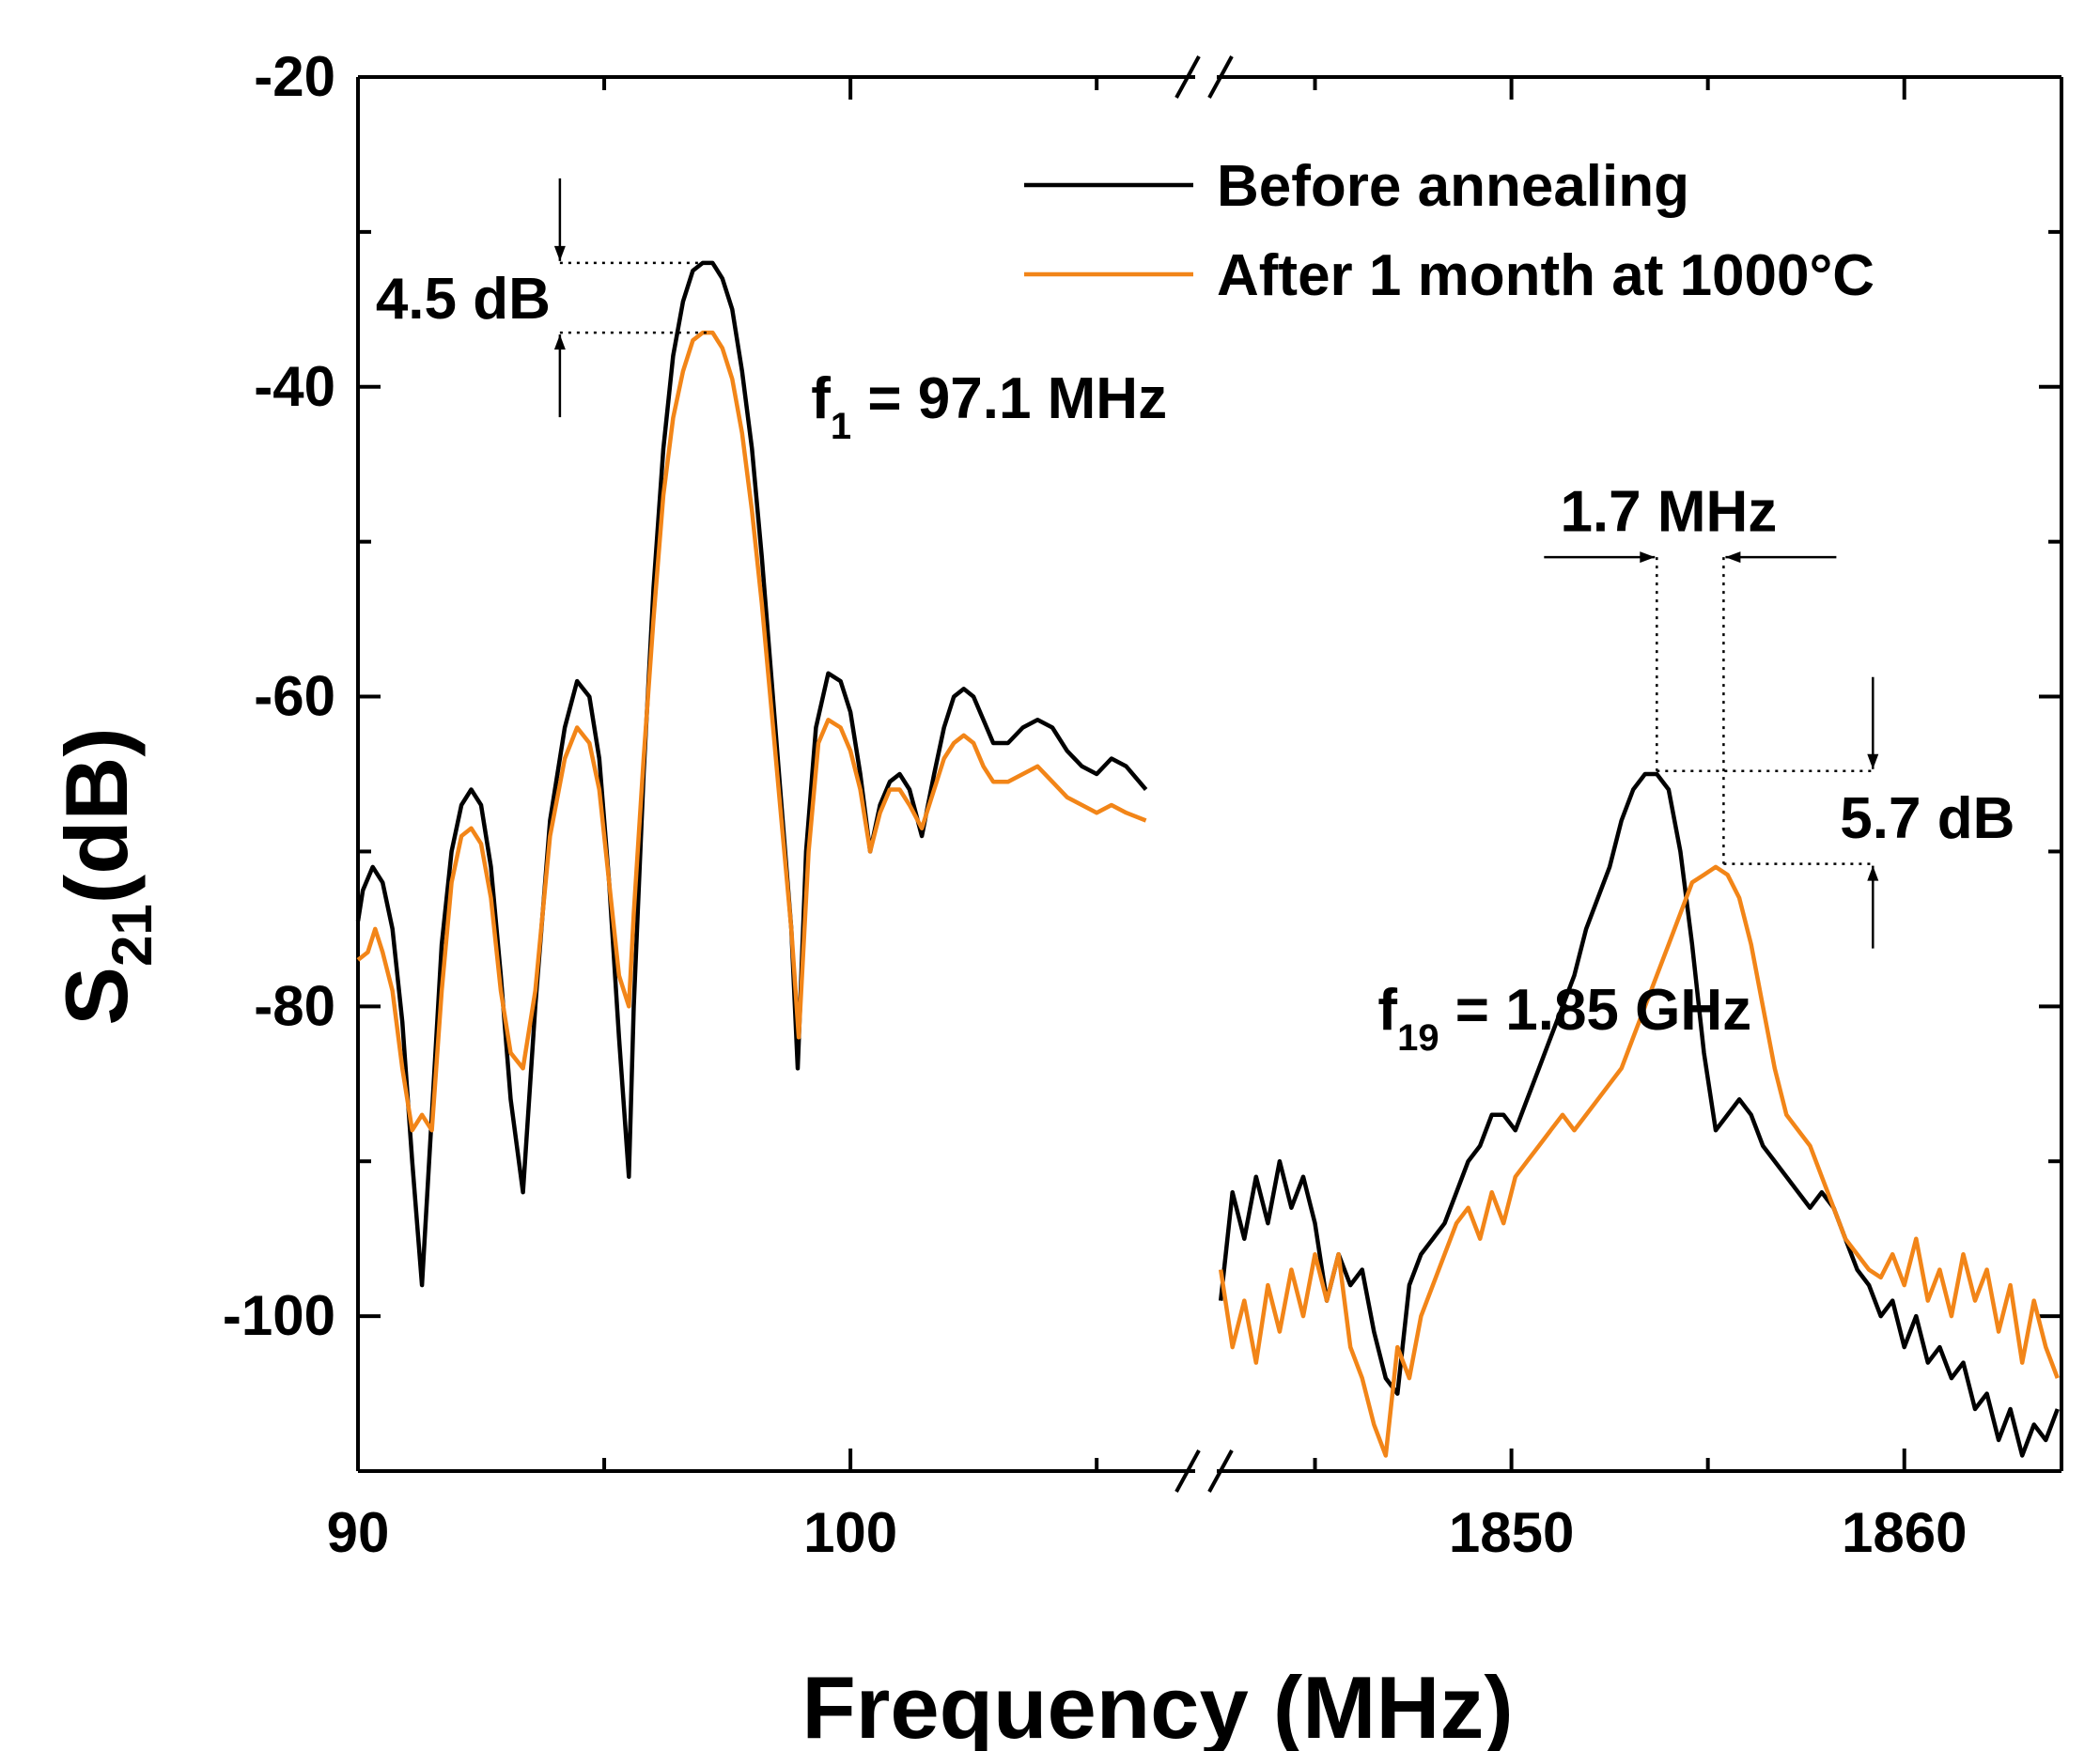 The width and height of the screenshot is (2100, 1751). Describe the element at coordinates (294, 76) in the screenshot. I see `y-tick-label: -20` at that location.